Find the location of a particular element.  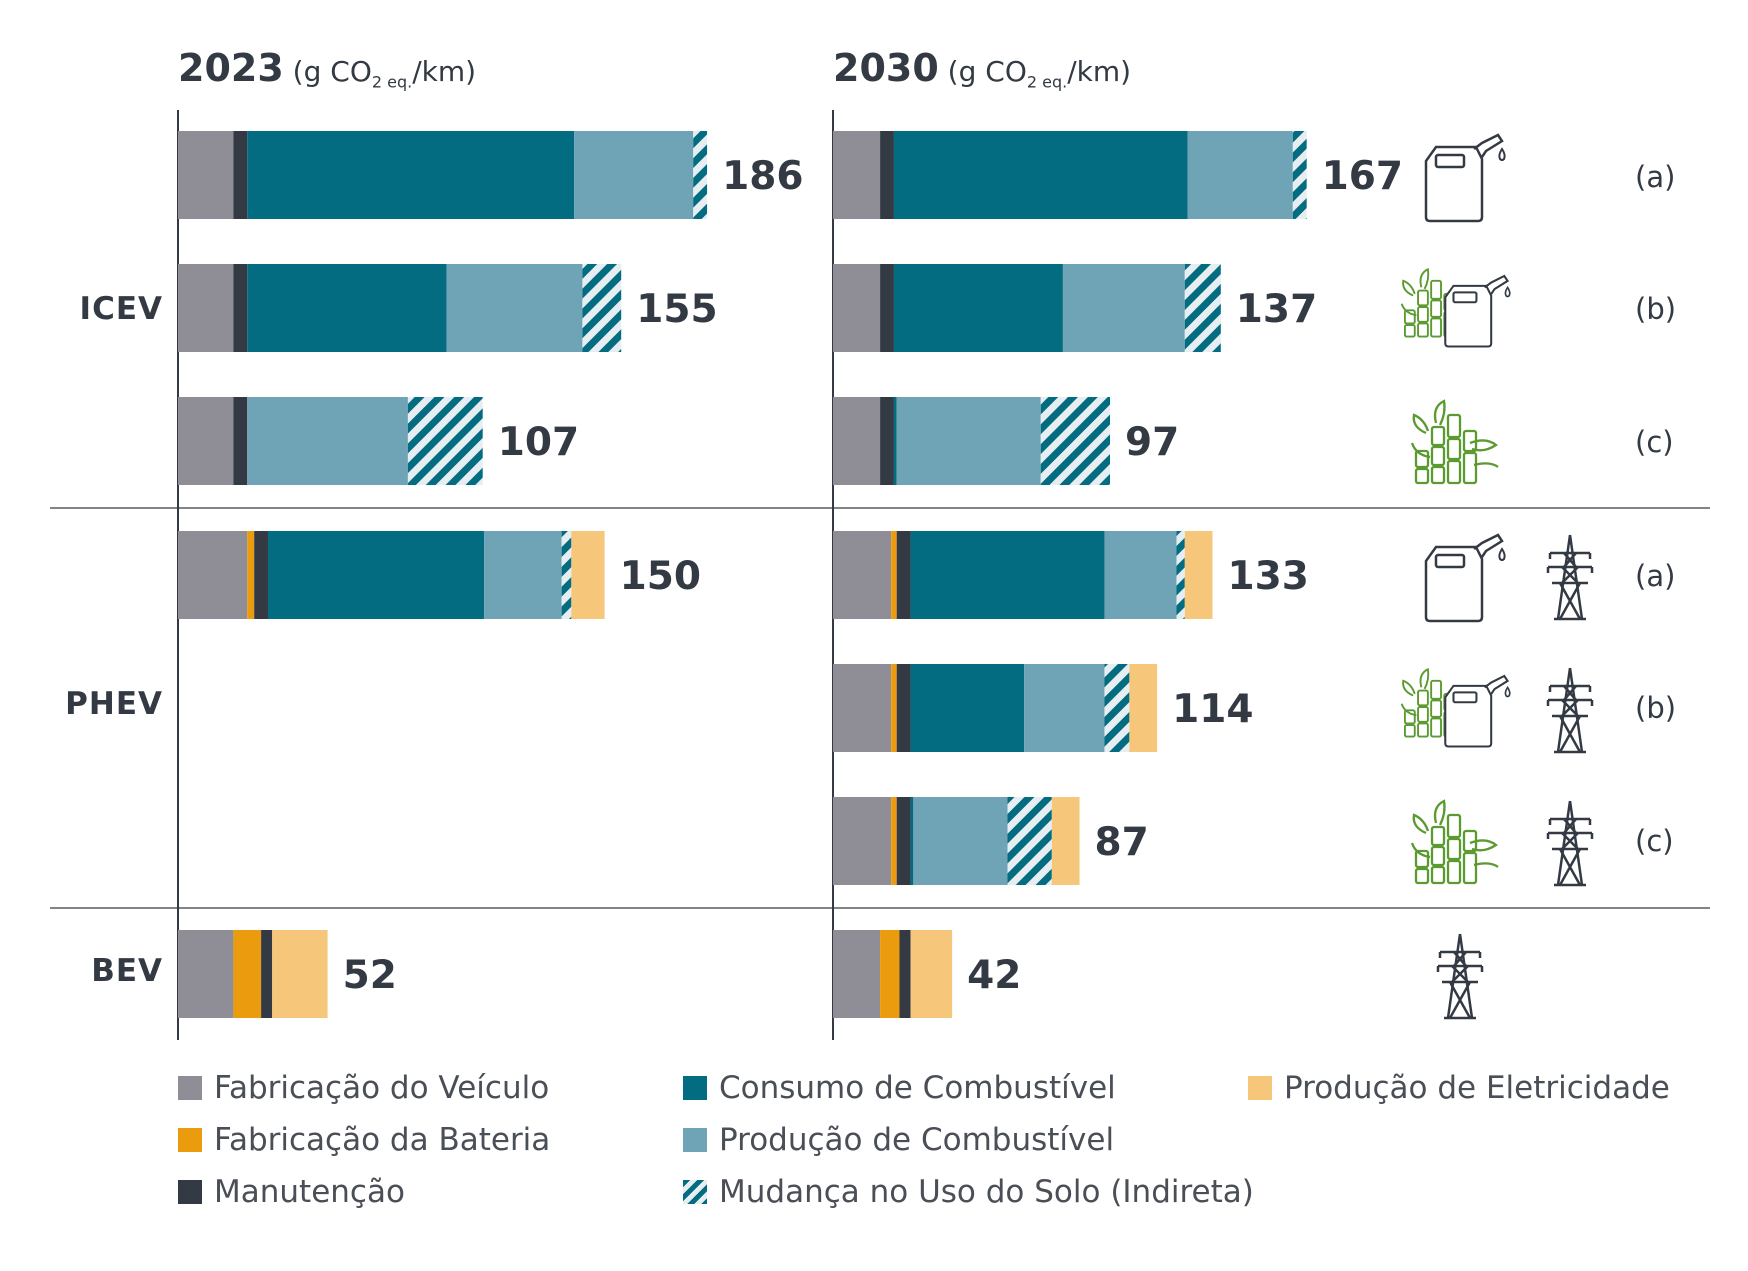

bar-total-label: 155 is located at coordinates (676, 309).